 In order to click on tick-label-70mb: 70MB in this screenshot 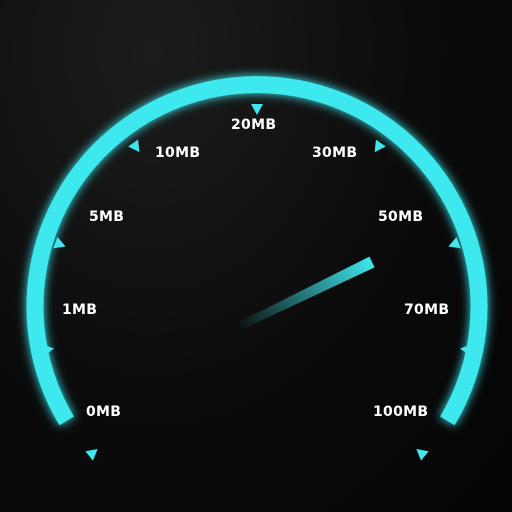, I will do `click(426, 310)`.